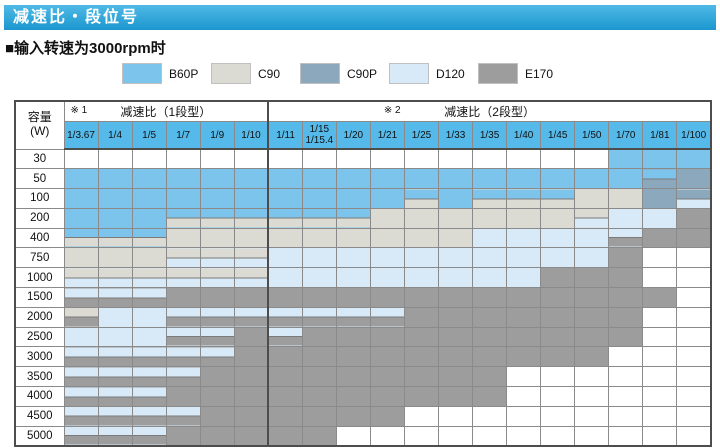 This screenshot has height=448, width=720. Describe the element at coordinates (142, 73) in the screenshot. I see `legend-swatch-b60p` at that location.